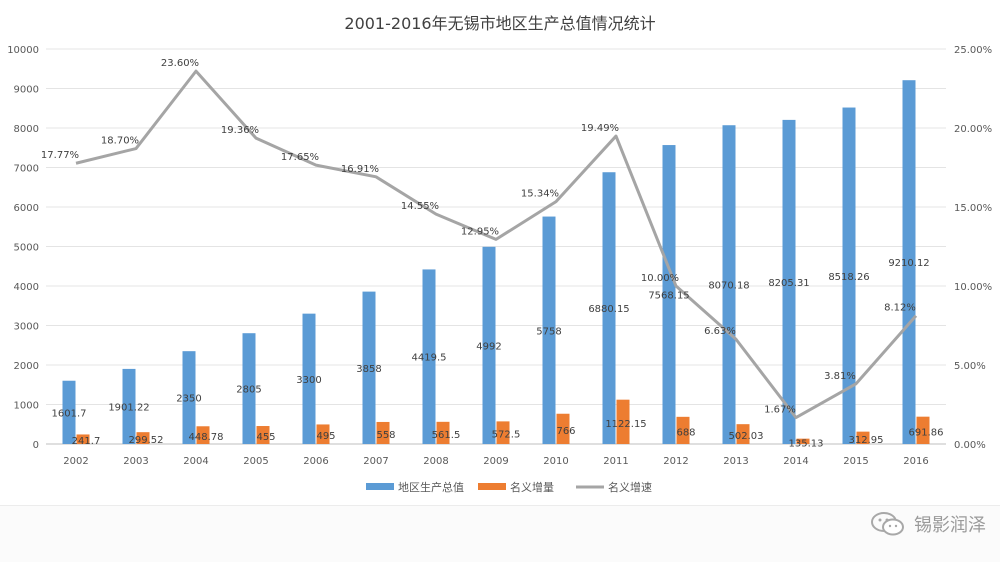  Describe the element at coordinates (548, 331) in the screenshot. I see `data-label-gdp: 5758` at that location.